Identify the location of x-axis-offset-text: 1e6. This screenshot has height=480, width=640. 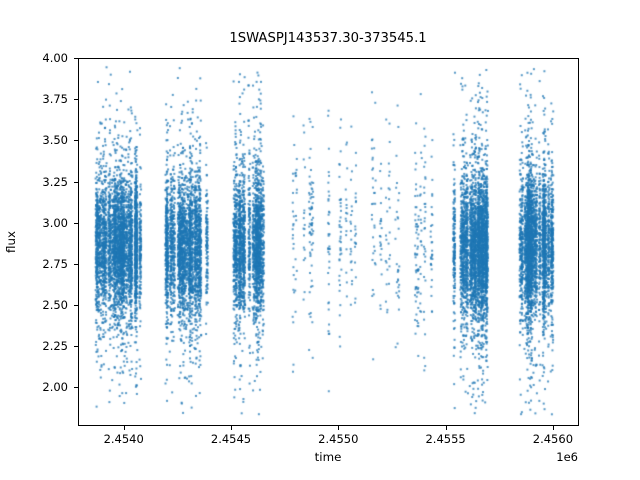
(567, 457).